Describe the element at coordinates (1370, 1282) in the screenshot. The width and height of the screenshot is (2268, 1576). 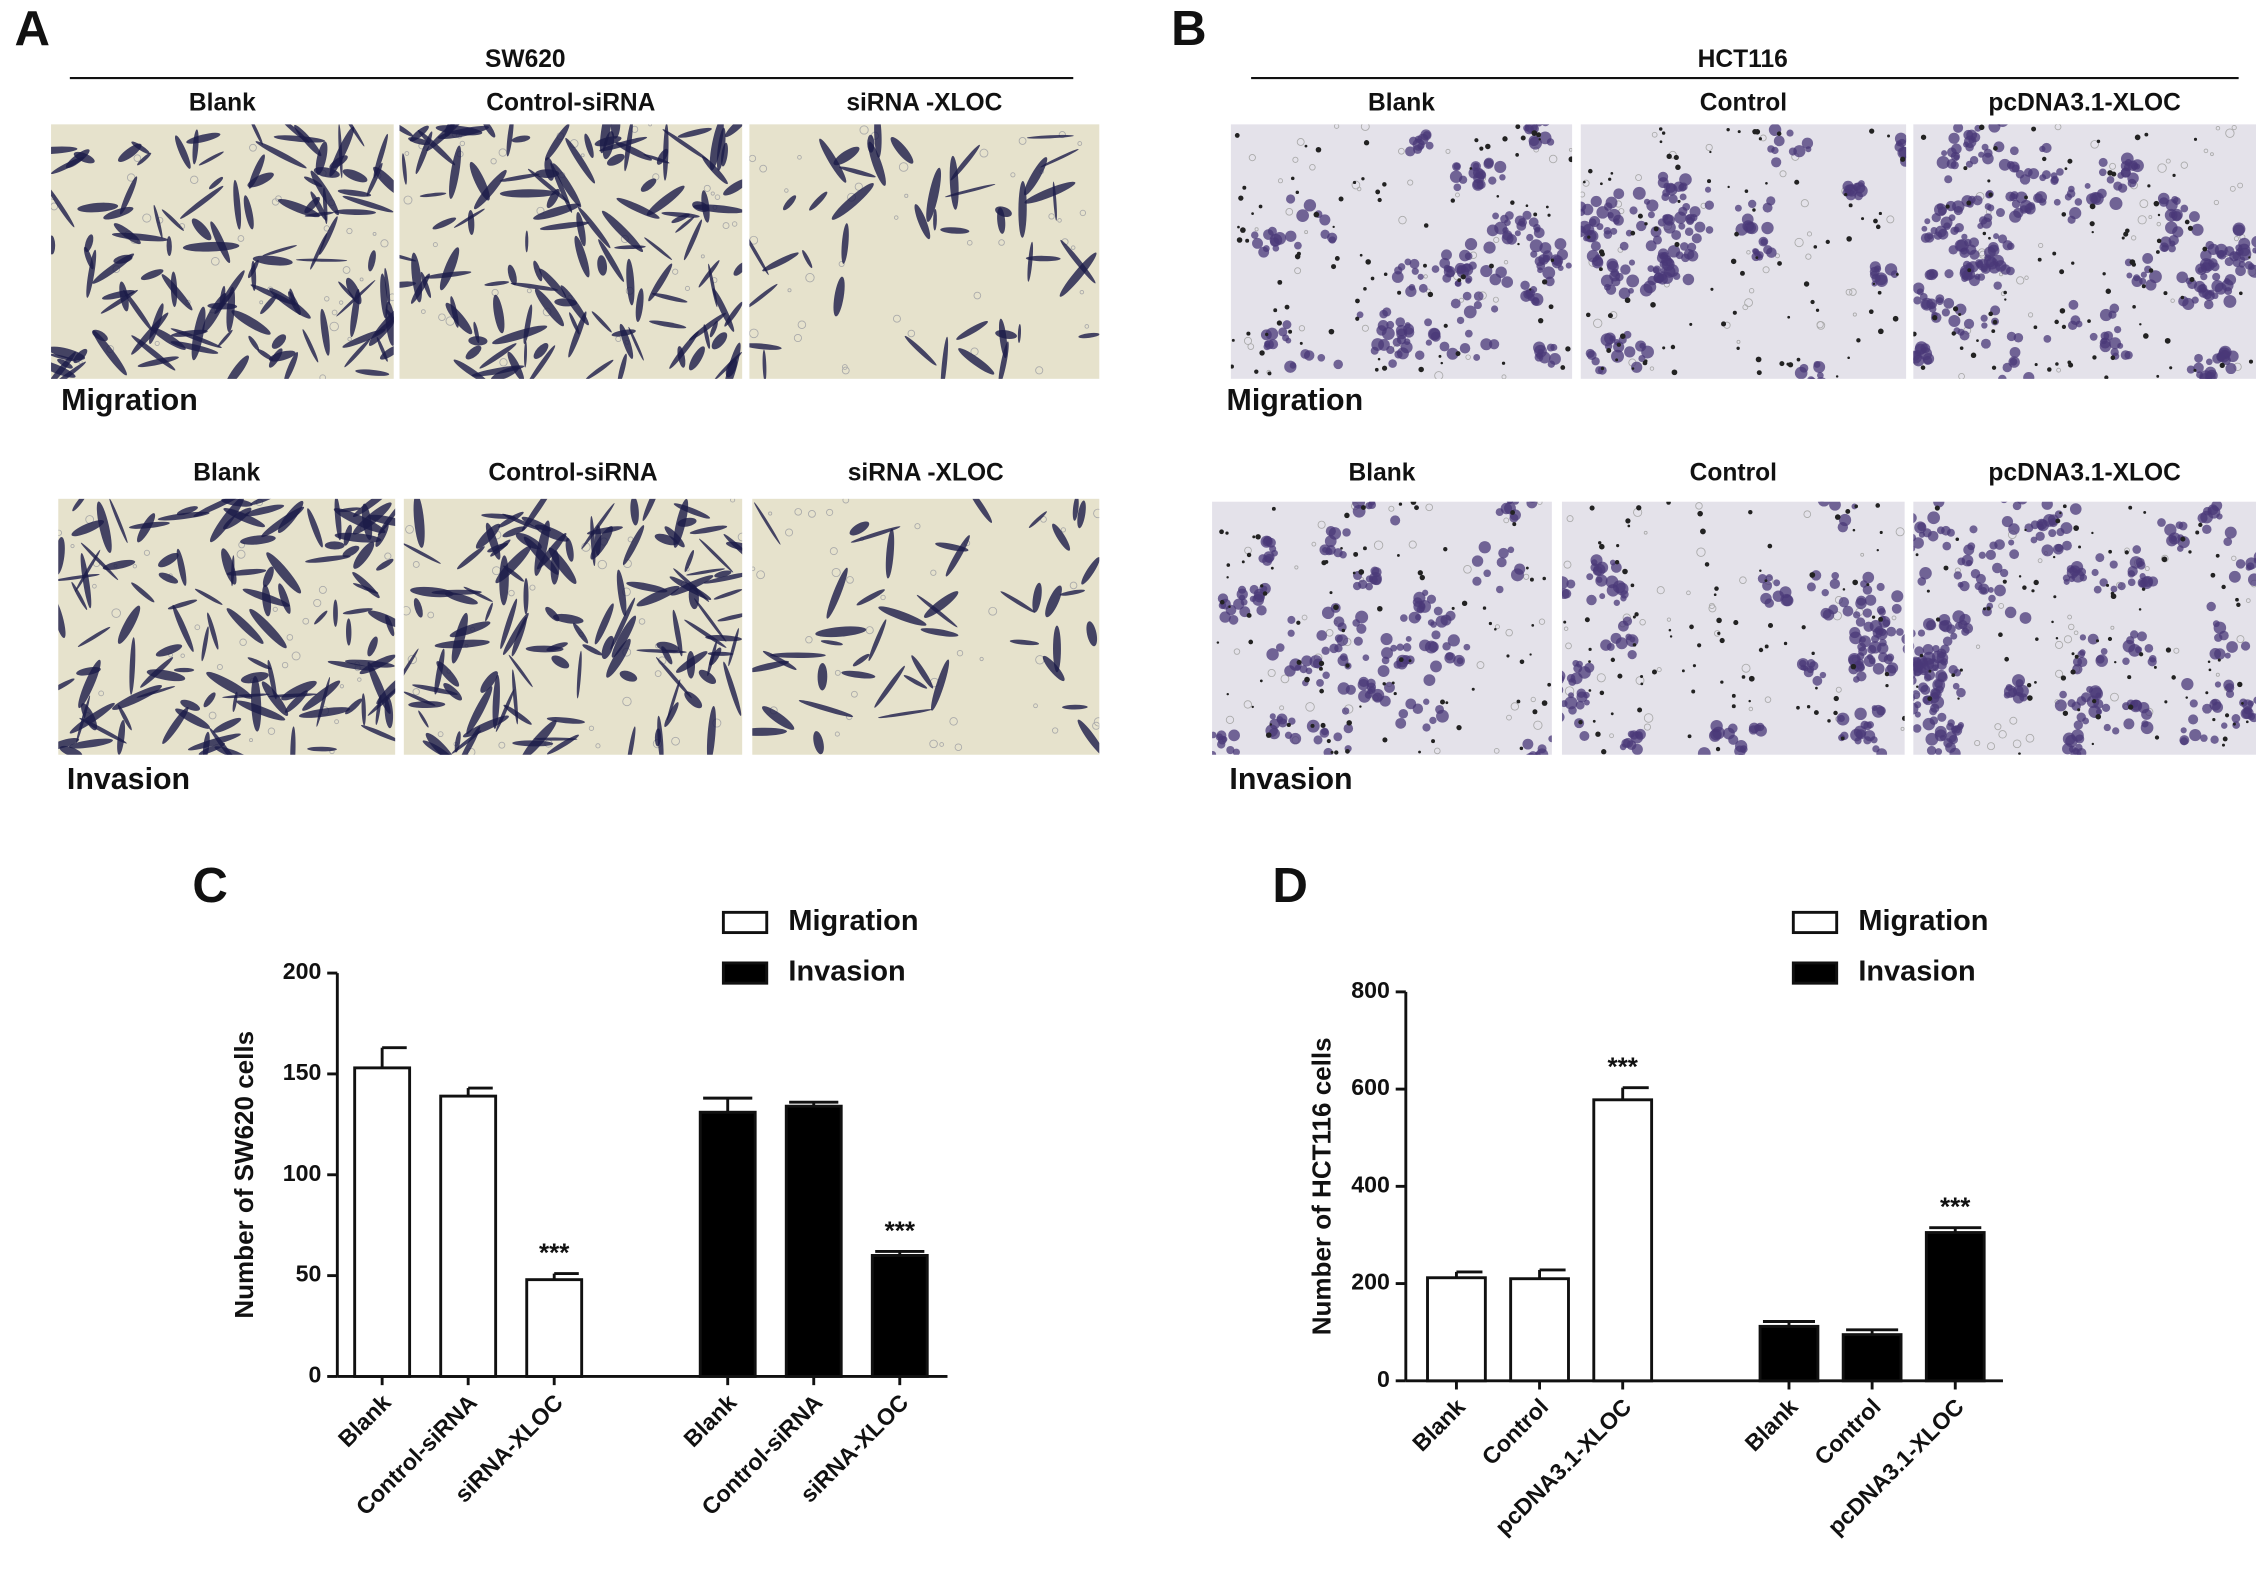
I see `y-tick-label: 200` at that location.